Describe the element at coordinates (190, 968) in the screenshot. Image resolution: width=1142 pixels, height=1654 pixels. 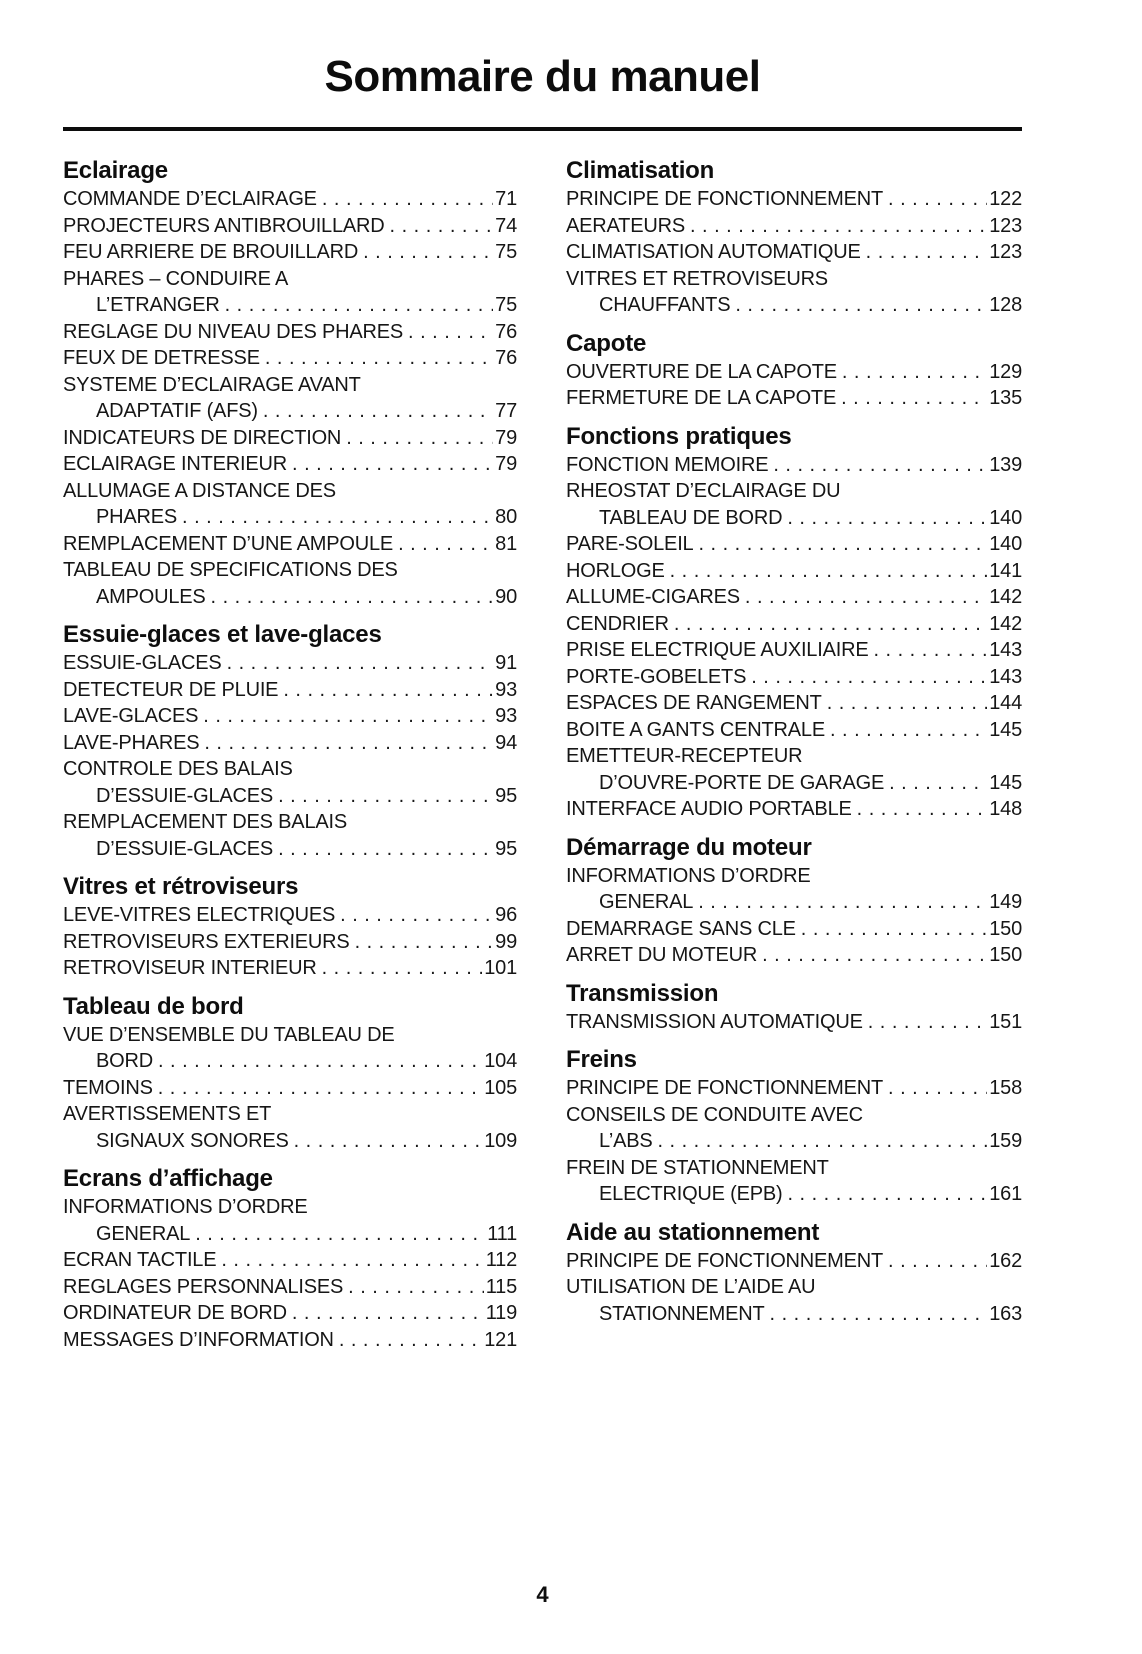
I see `entry-label: RETROVISEUR INTERIEUR` at that location.